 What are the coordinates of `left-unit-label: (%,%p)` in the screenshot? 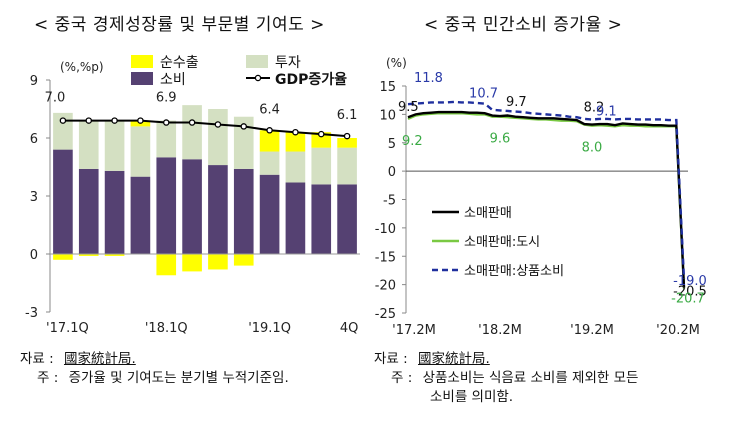 It's located at (82, 67).